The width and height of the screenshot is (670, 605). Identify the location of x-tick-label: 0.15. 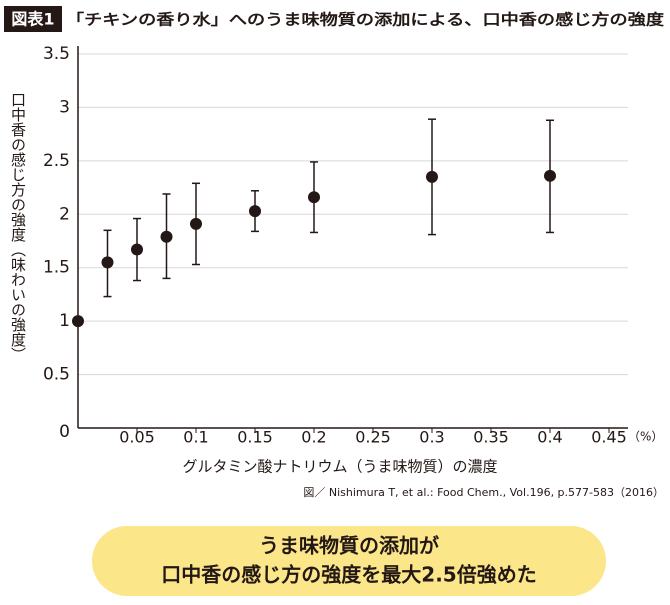
(255, 437).